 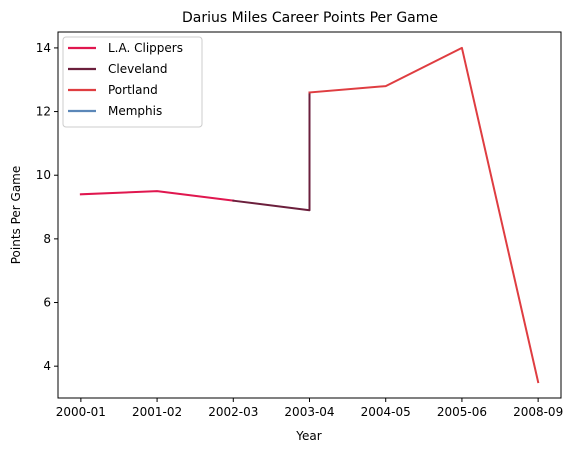 I want to click on y-tick-label: 14, so click(x=43, y=48).